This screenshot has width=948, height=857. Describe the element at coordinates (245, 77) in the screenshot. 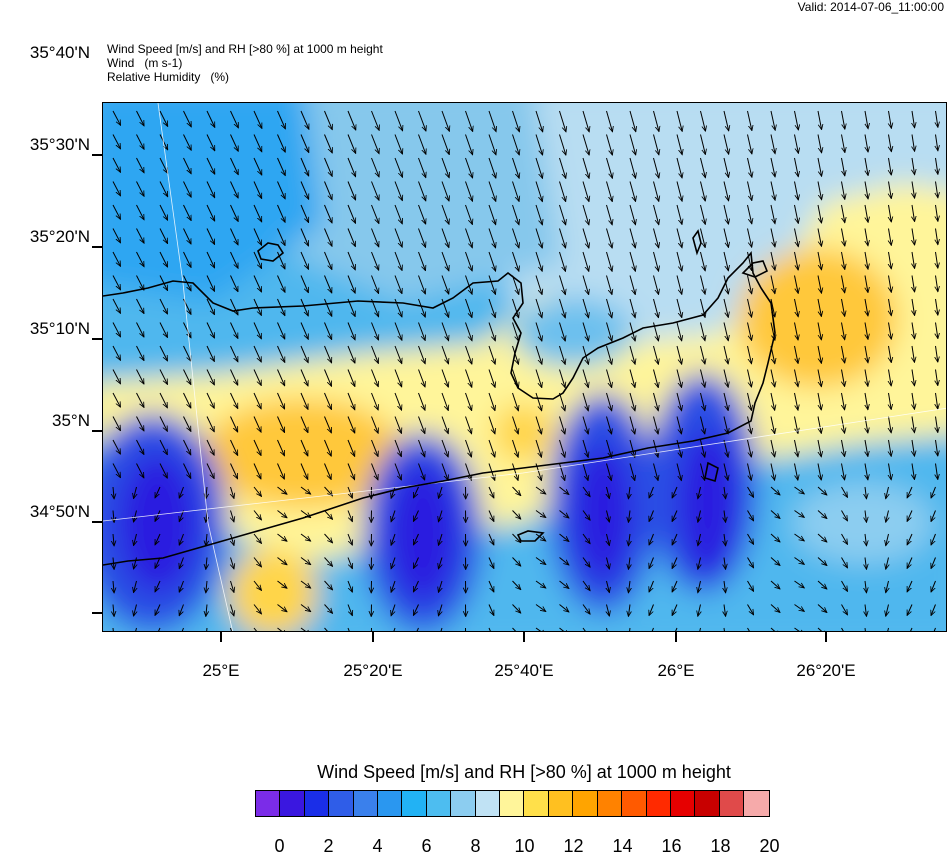

I see `header-line-3: Relative Humidity (%)` at that location.